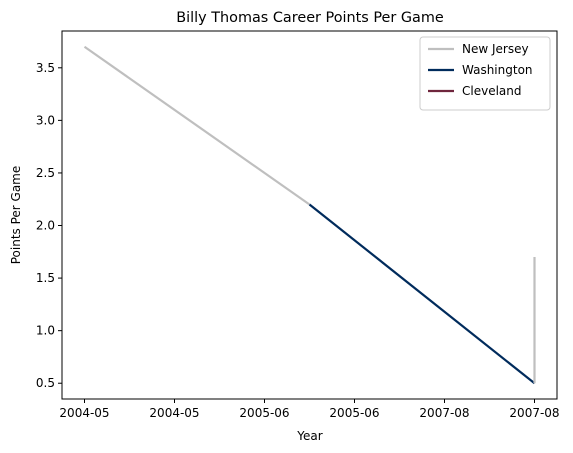 The height and width of the screenshot is (453, 573). What do you see at coordinates (16, 215) in the screenshot?
I see `y-axis-label: Points Per Game` at bounding box center [16, 215].